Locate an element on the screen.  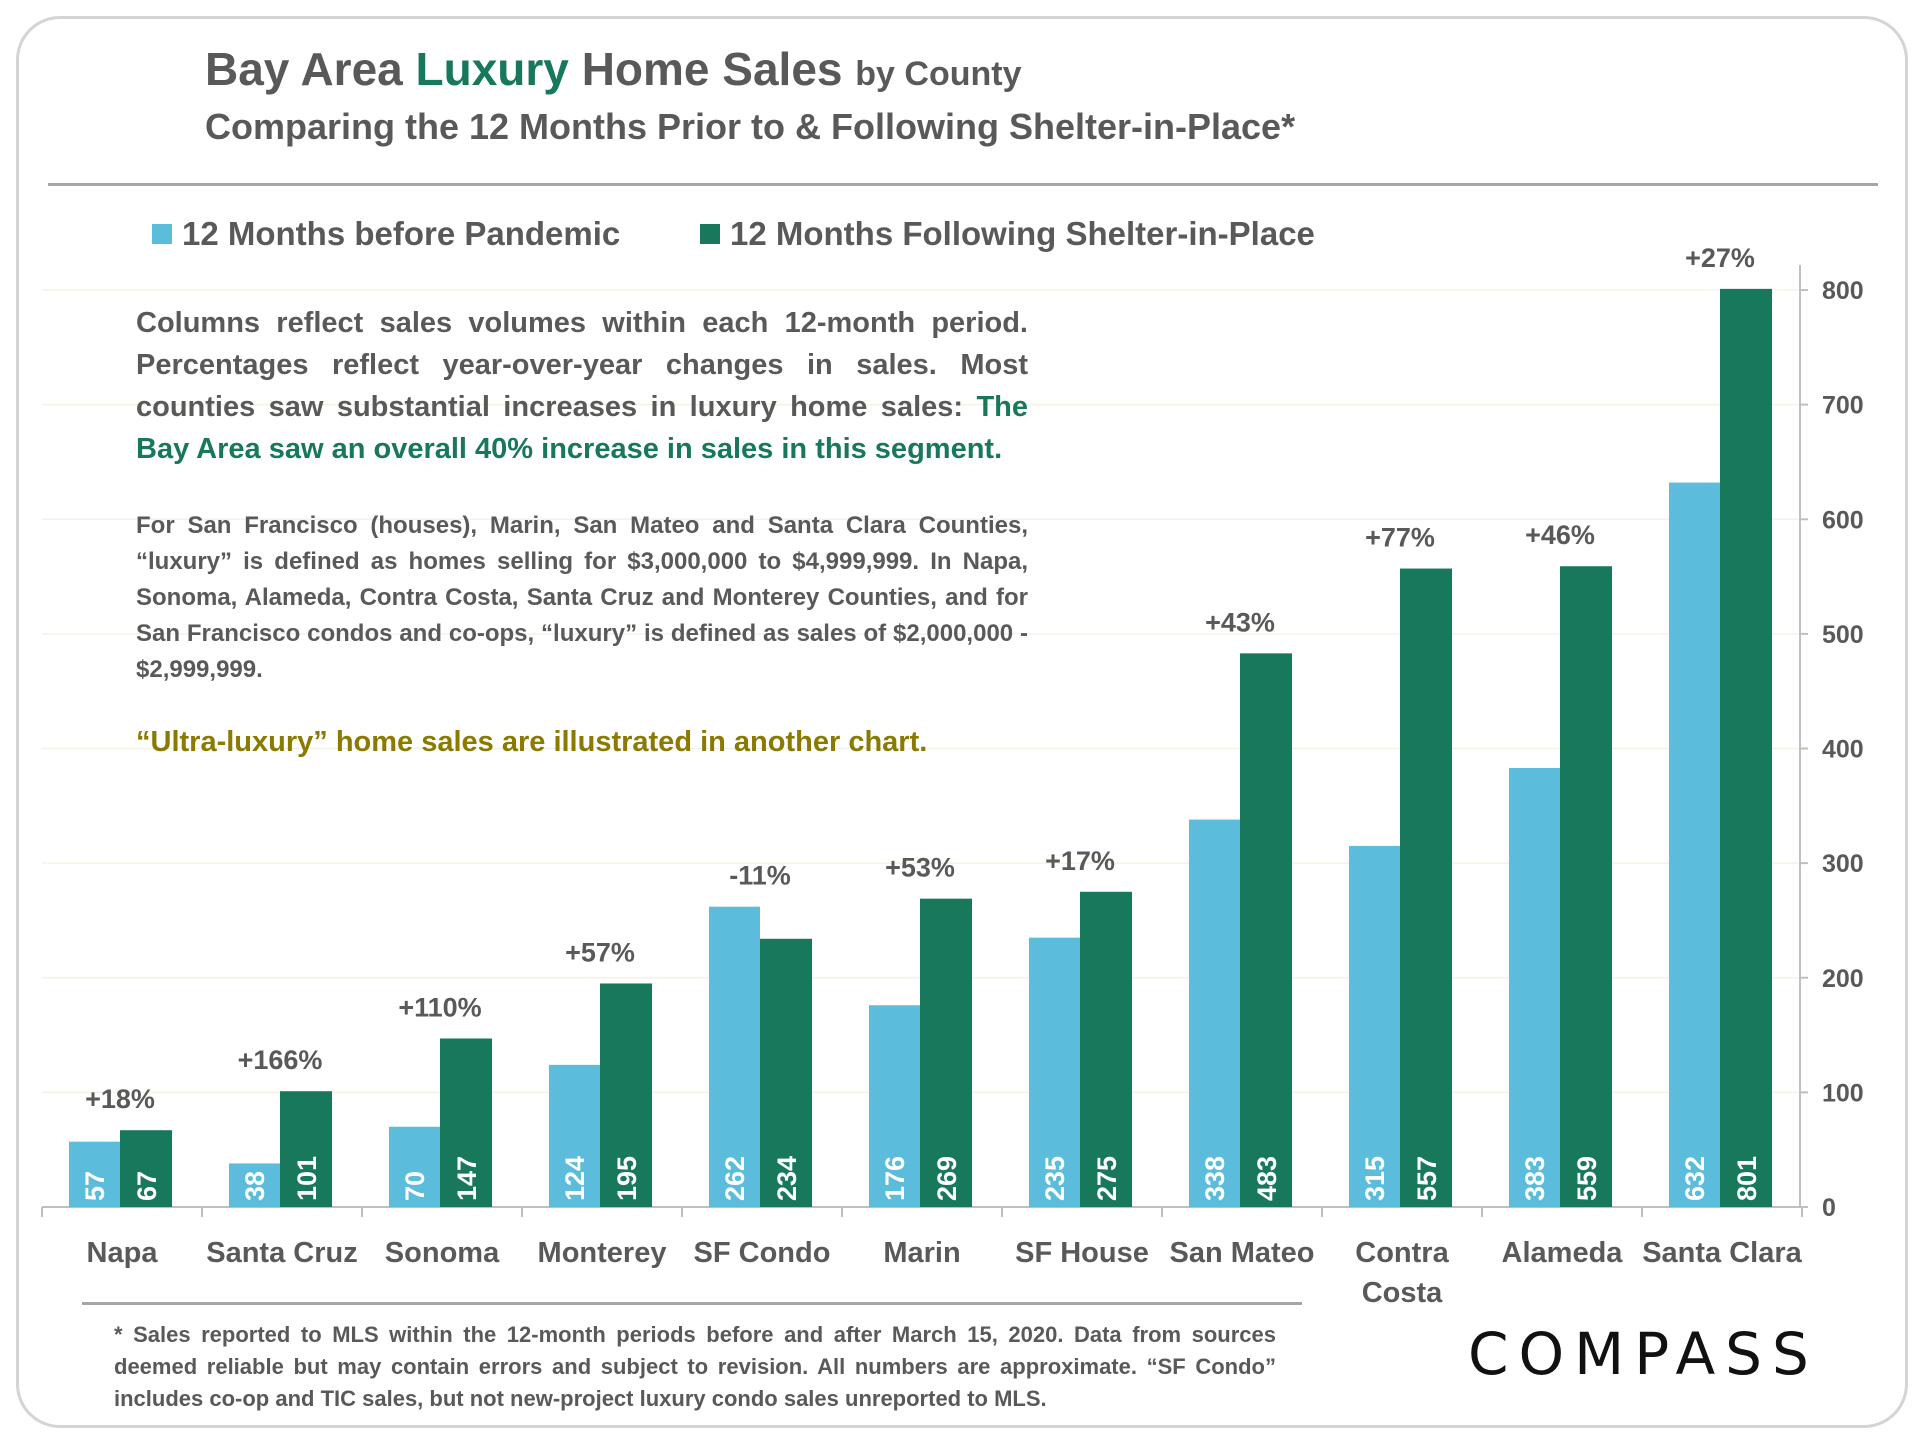
change-label: +110% is located at coordinates (439, 1008).